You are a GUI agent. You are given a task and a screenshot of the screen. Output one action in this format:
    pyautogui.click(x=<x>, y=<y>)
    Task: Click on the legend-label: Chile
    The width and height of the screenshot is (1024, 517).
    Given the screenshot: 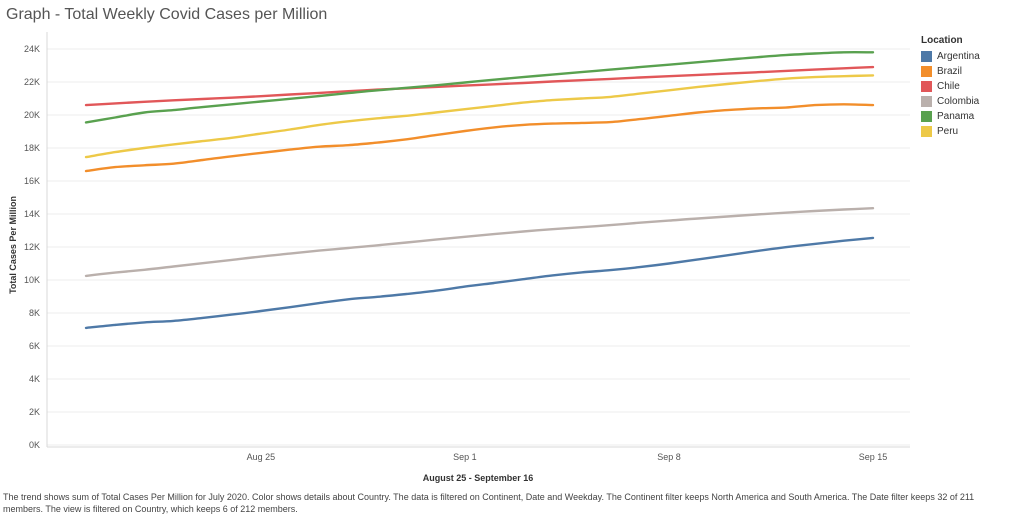 What is the action you would take?
    pyautogui.click(x=948, y=86)
    